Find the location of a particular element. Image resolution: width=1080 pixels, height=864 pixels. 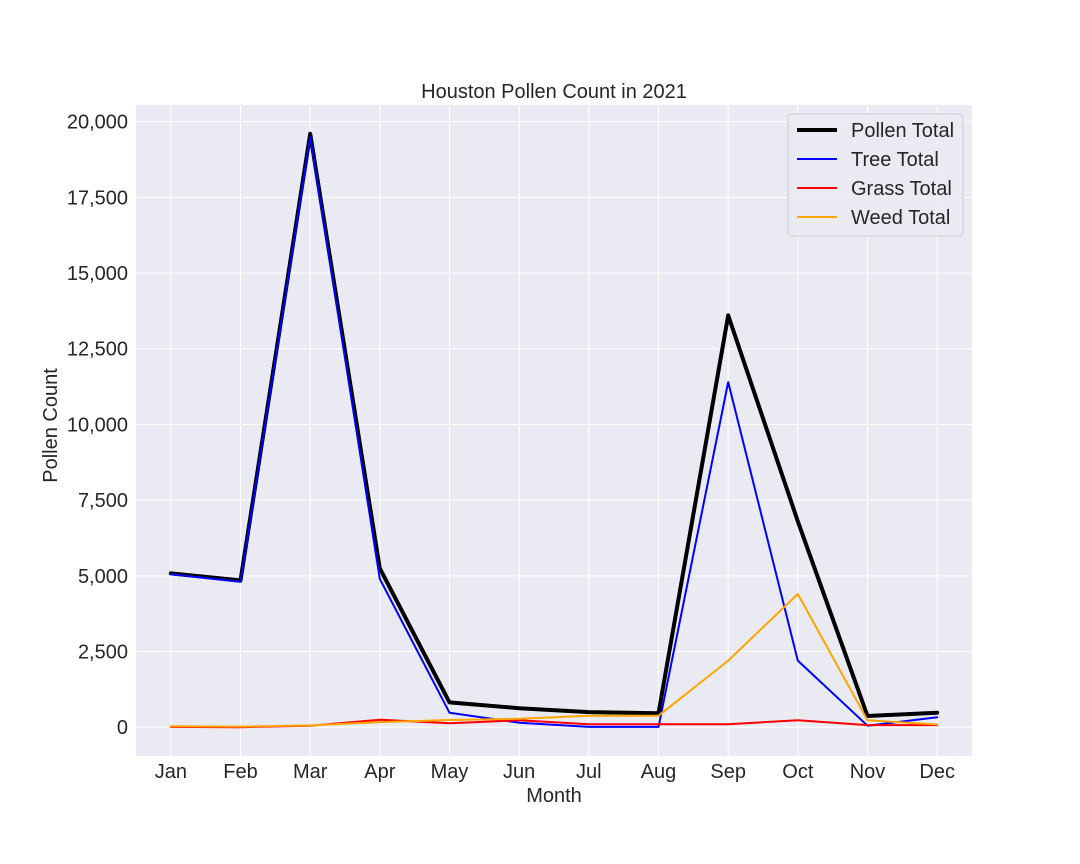

x-tick-label: Jan is located at coordinates (171, 772).